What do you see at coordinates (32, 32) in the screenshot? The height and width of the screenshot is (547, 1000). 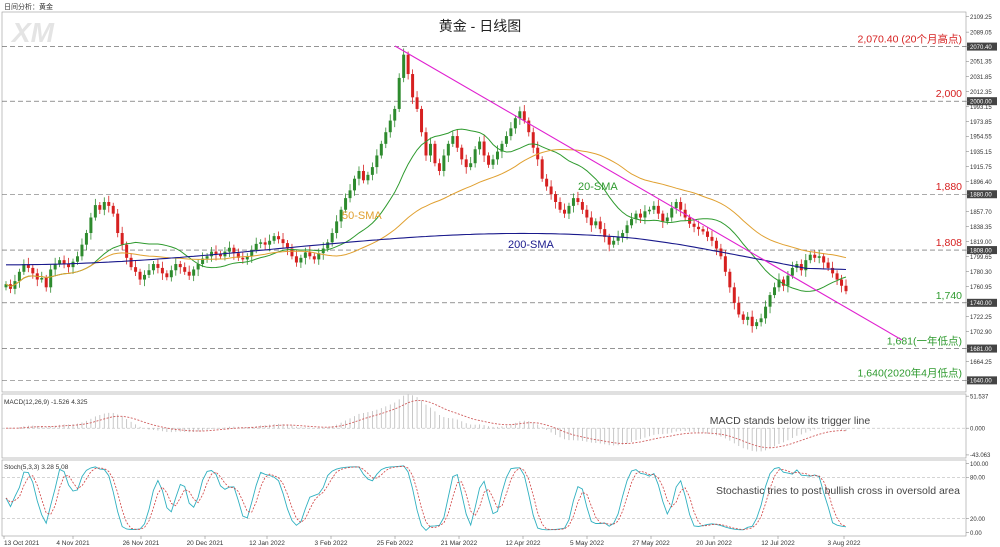 I see `xm-logo: XM` at bounding box center [32, 32].